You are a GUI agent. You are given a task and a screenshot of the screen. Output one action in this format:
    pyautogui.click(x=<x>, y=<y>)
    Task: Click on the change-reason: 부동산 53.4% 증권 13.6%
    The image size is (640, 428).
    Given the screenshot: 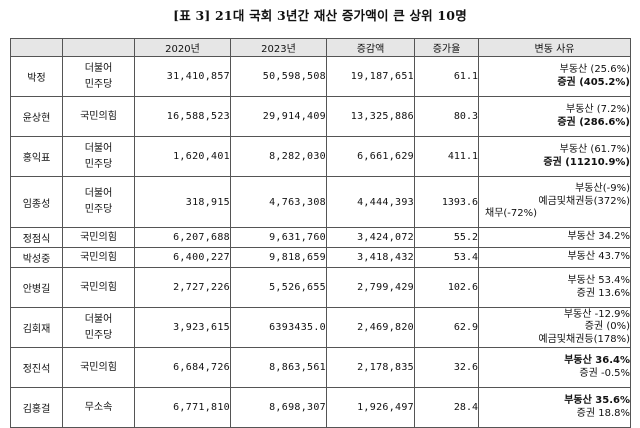 What is the action you would take?
    pyautogui.click(x=554, y=287)
    